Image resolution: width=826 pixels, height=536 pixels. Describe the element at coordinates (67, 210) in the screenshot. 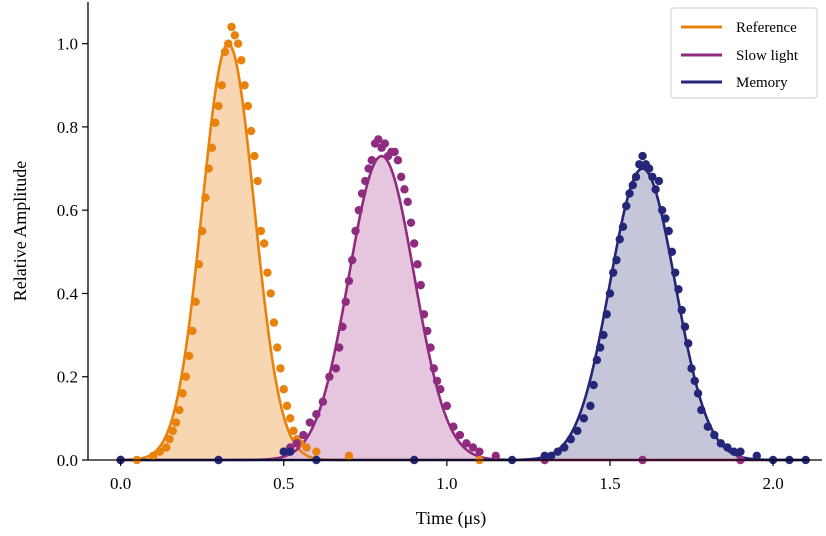

I see `y-tick-label: 0.6` at that location.